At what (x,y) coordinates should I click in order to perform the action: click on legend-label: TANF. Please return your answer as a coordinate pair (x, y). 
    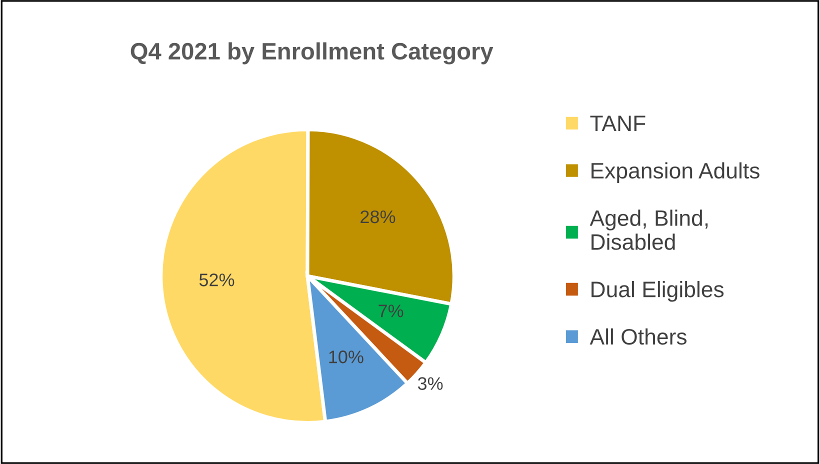
    Looking at the image, I should click on (618, 124).